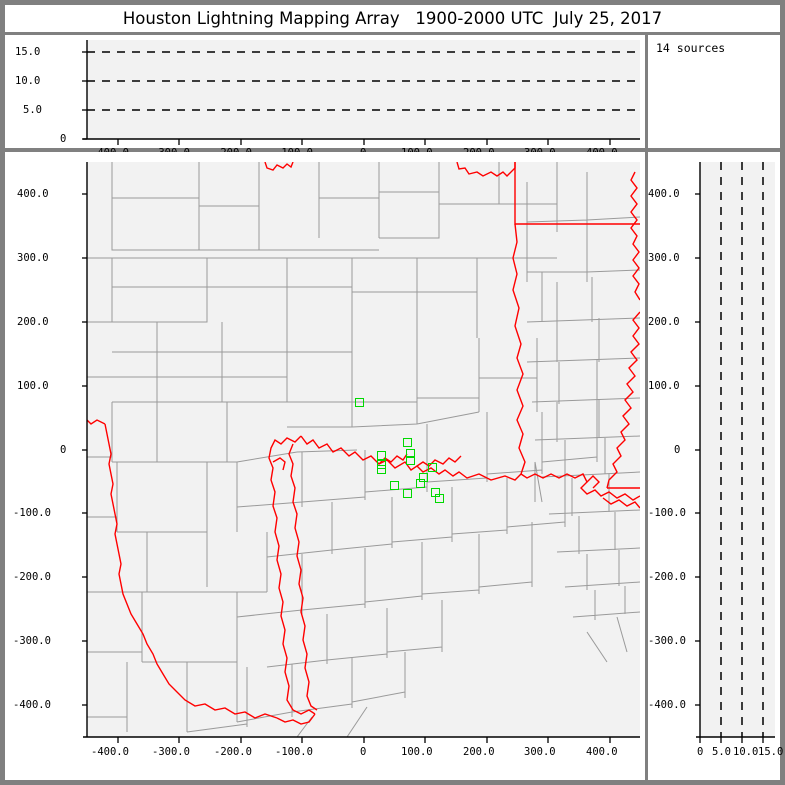 This screenshot has width=785, height=785. I want to click on altitude-ytick-5: 5.0, so click(32, 110).